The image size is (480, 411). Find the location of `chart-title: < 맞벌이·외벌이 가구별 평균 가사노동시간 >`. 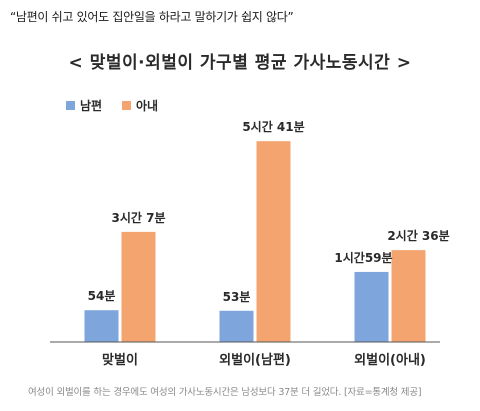

chart-title: < 맞벌이·외벌이 가구별 평균 가사노동시간 > is located at coordinates (240, 63).